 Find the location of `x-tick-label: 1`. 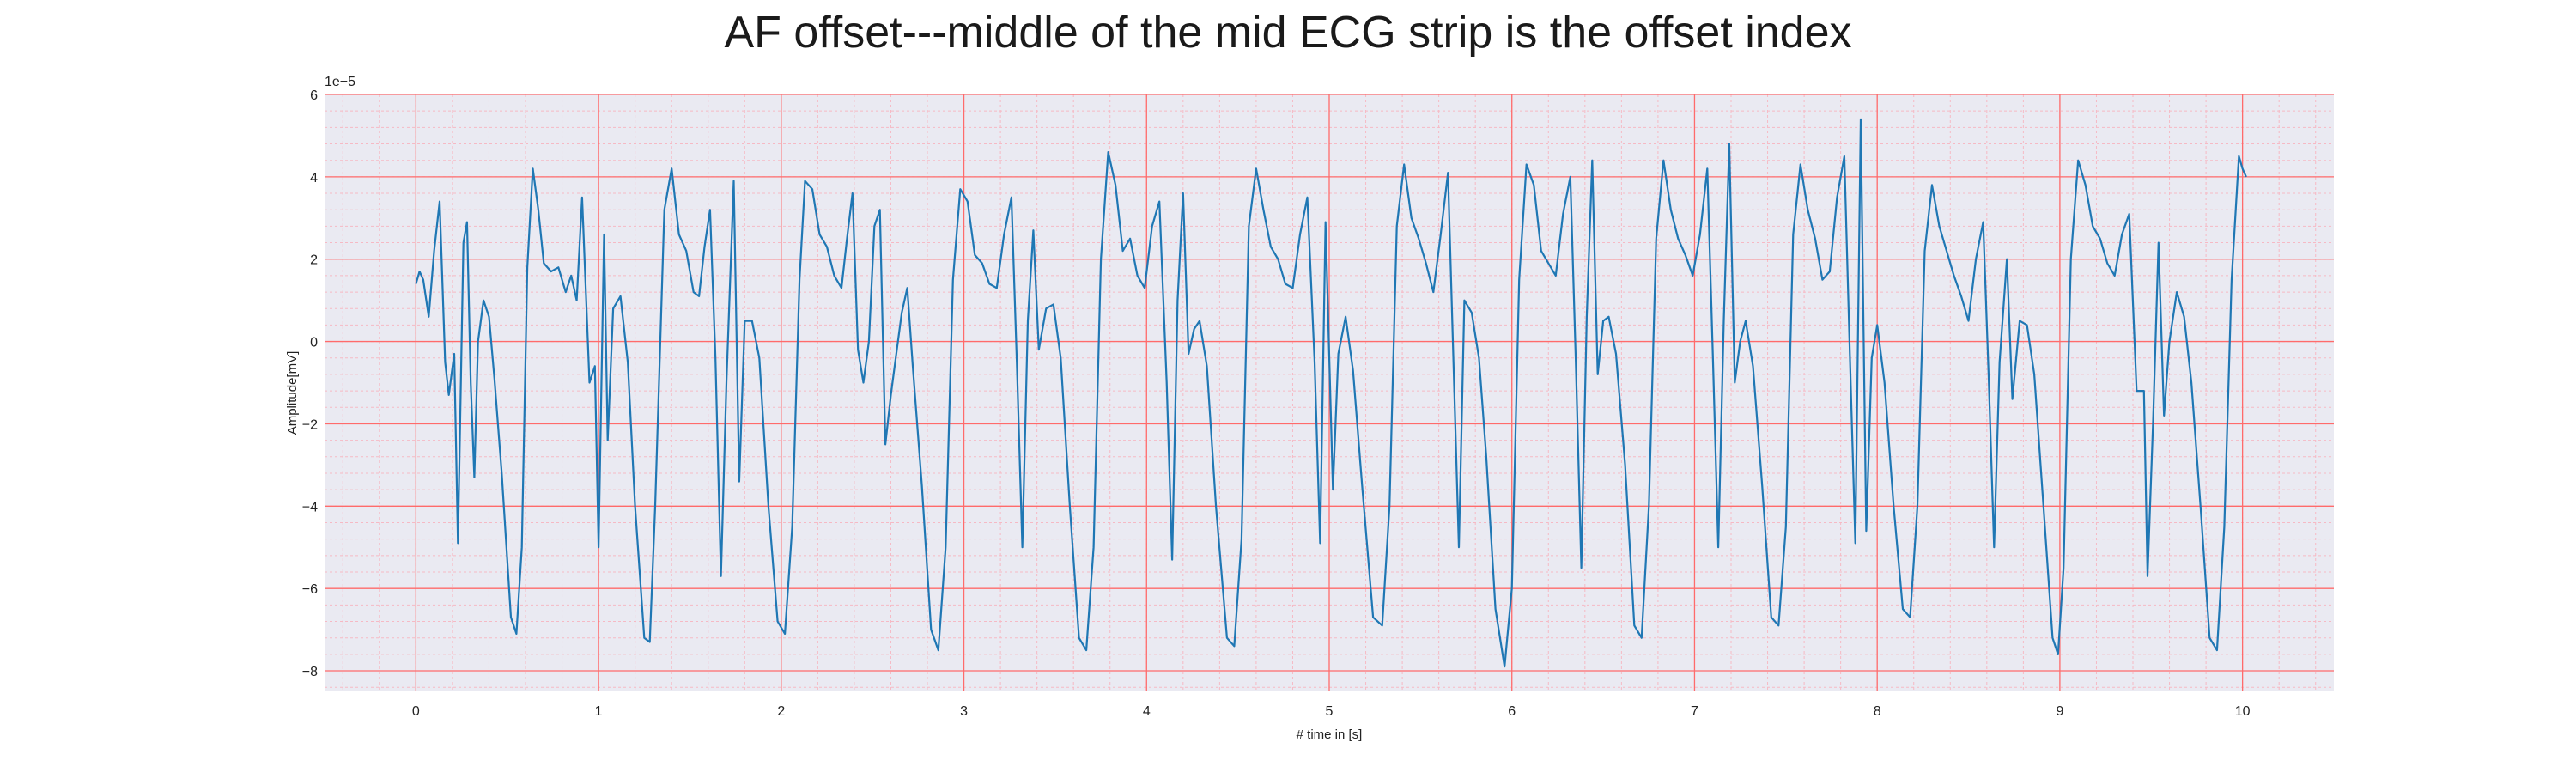

x-tick-label: 1 is located at coordinates (599, 711).